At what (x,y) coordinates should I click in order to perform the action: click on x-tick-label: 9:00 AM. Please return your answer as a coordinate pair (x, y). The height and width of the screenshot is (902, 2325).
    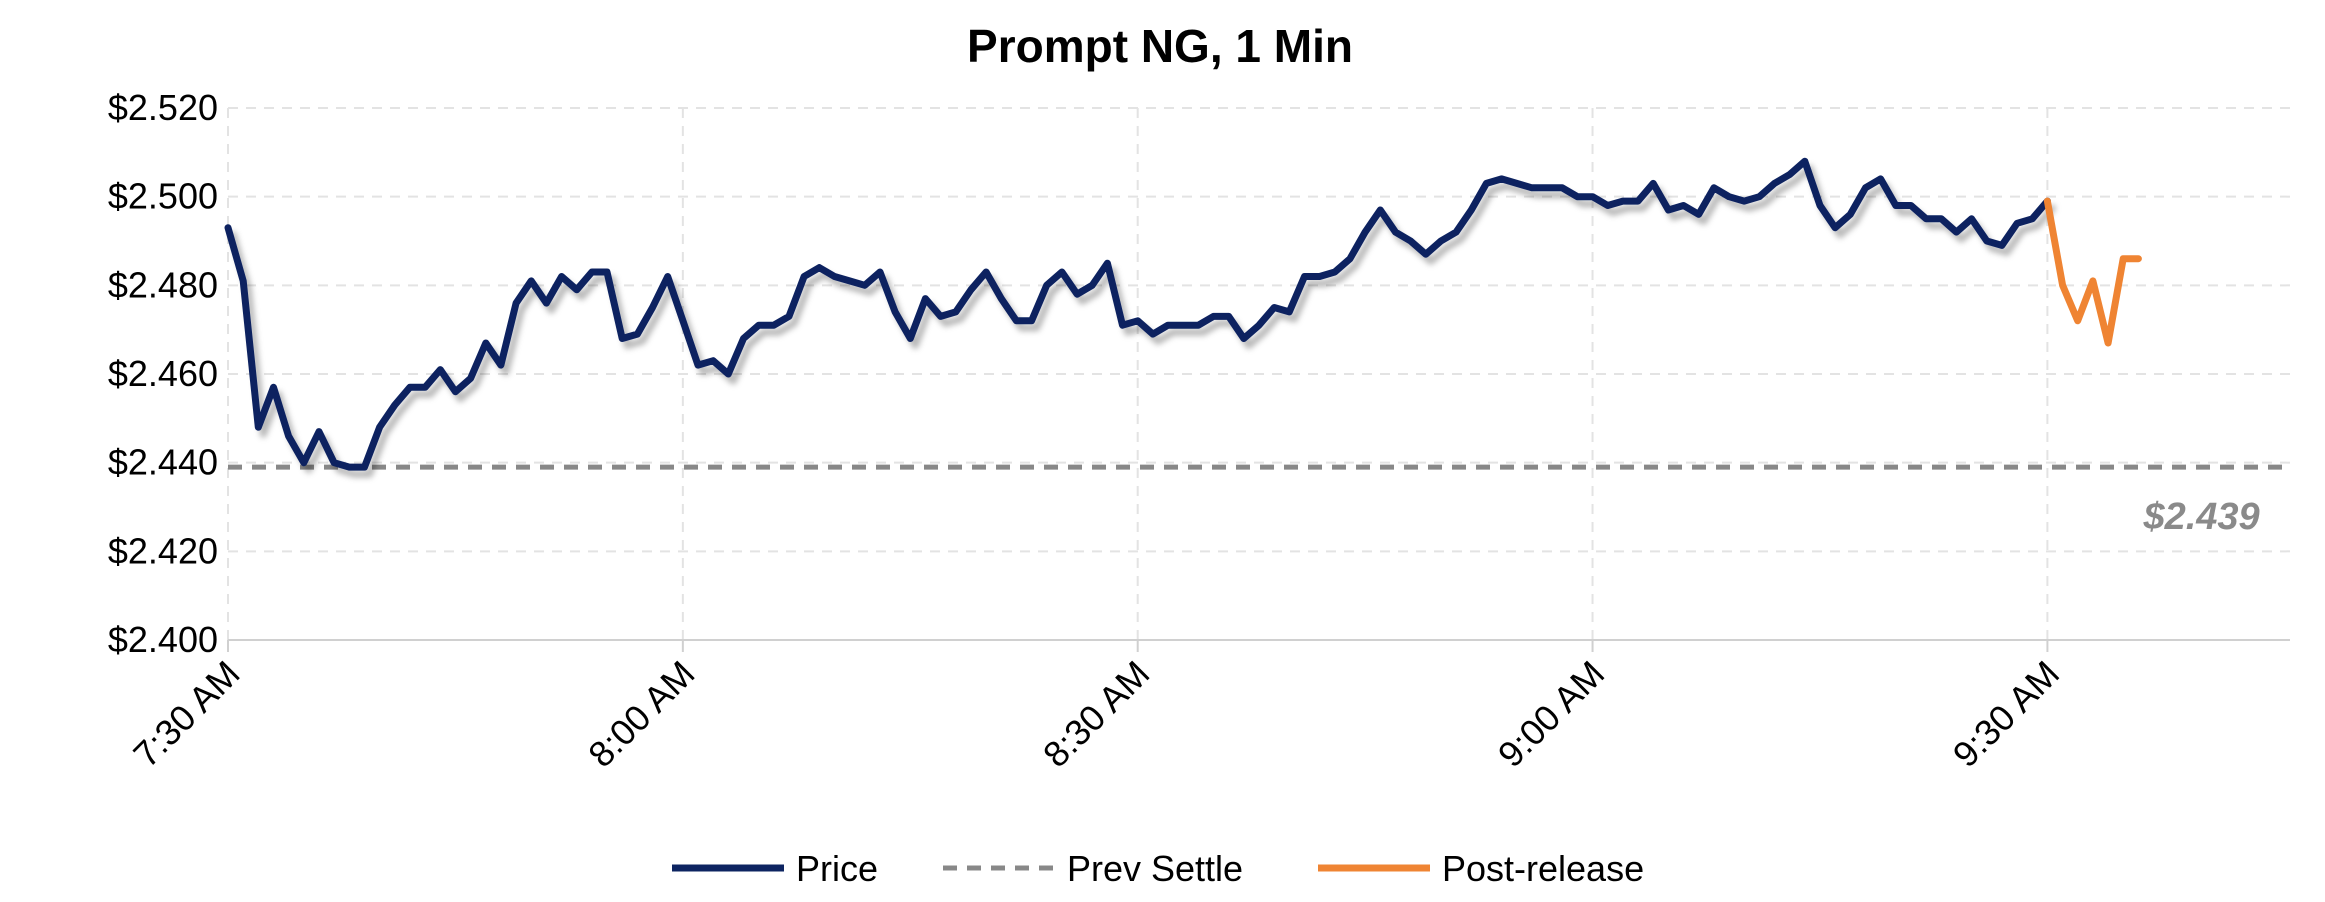
    Looking at the image, I should click on (1551, 714).